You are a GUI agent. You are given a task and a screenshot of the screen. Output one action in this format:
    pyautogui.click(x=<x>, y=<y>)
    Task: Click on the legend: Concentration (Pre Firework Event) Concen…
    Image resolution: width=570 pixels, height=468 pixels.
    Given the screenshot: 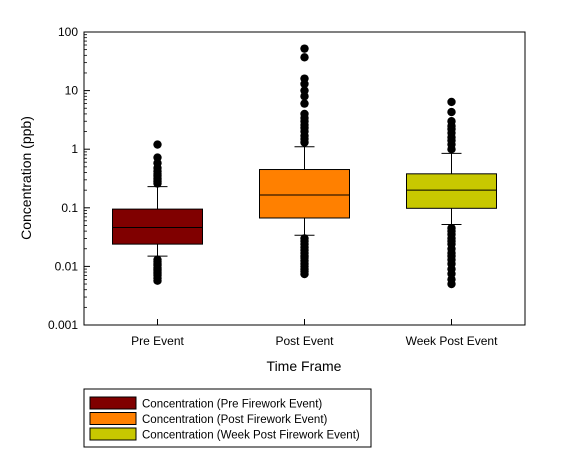 What is the action you would take?
    pyautogui.click(x=227, y=418)
    